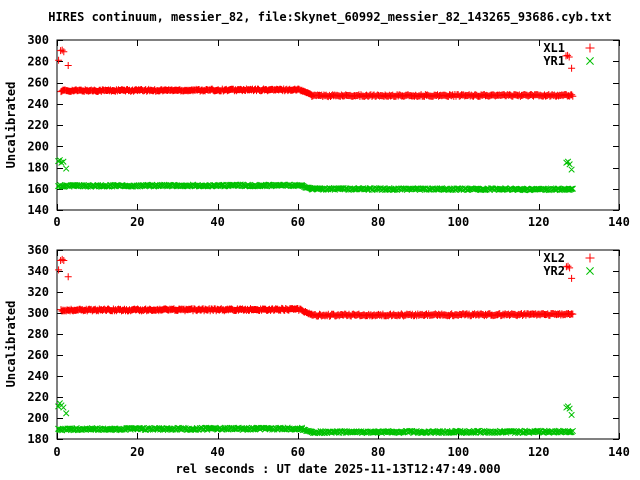 The image size is (640, 480). I want to click on series-XL2-points, so click(316, 287).